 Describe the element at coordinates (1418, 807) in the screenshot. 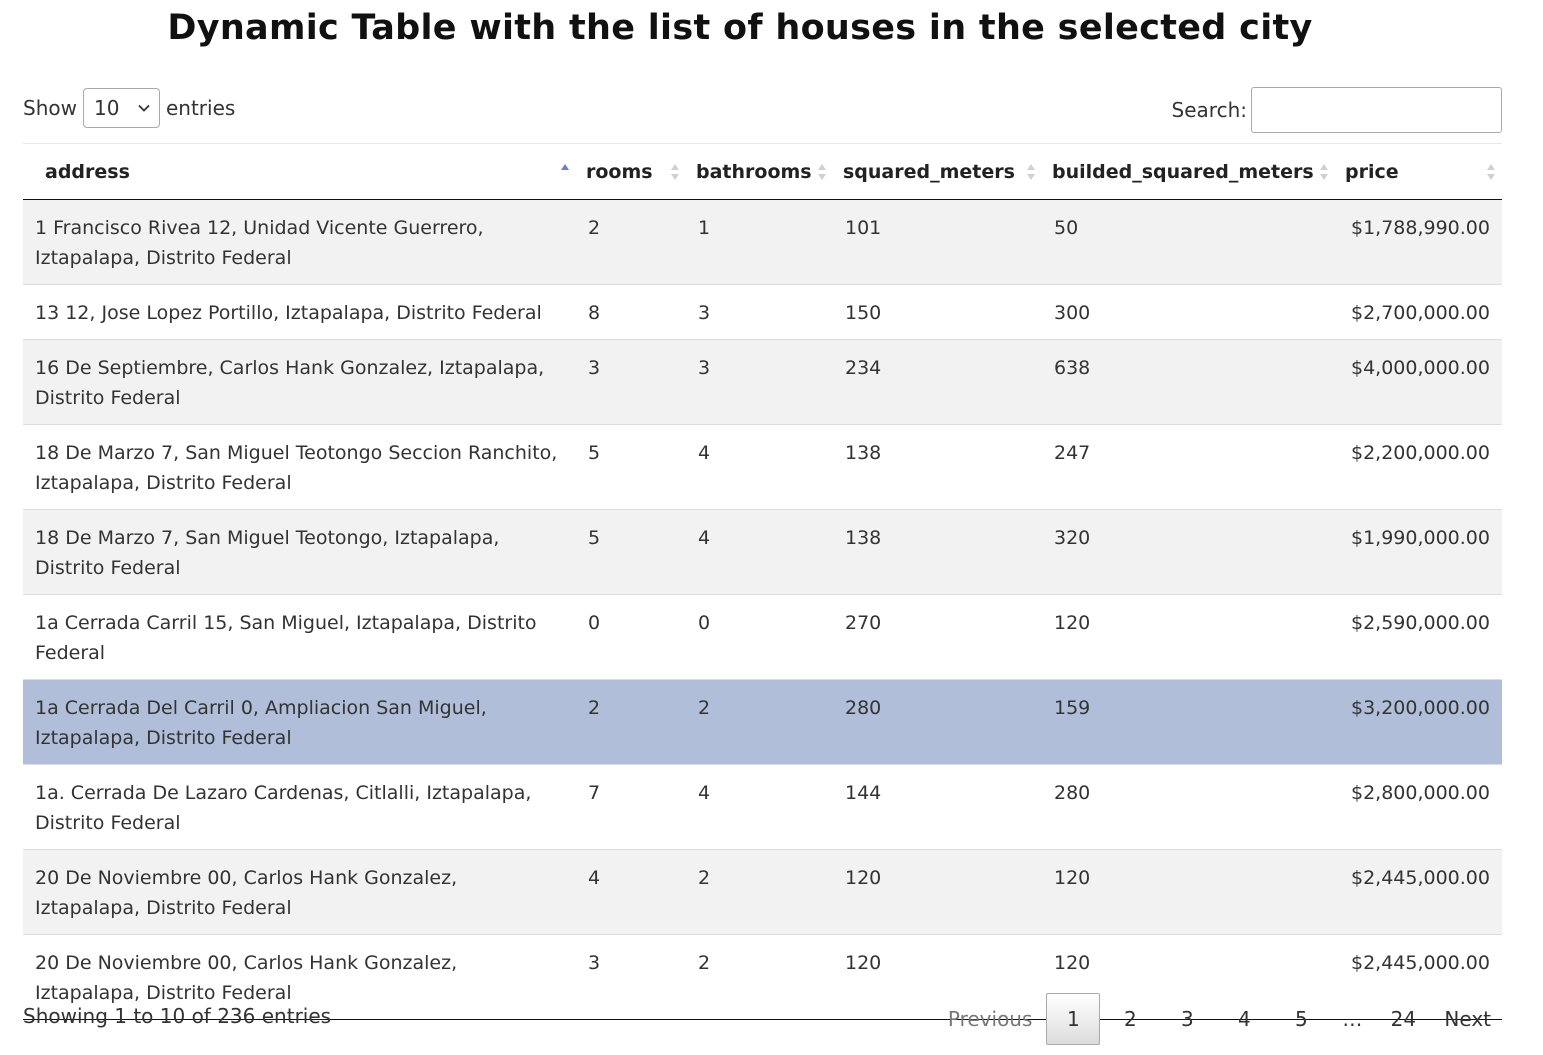

I see `cell-price: $2,800,000.00` at that location.